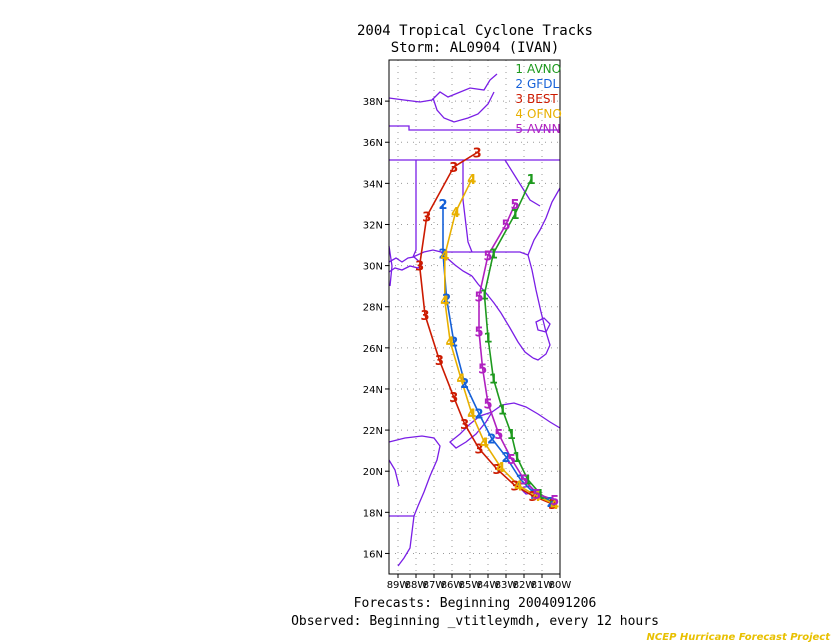 This screenshot has height=644, width=833. I want to click on y-tick-label: 30N, so click(373, 267).